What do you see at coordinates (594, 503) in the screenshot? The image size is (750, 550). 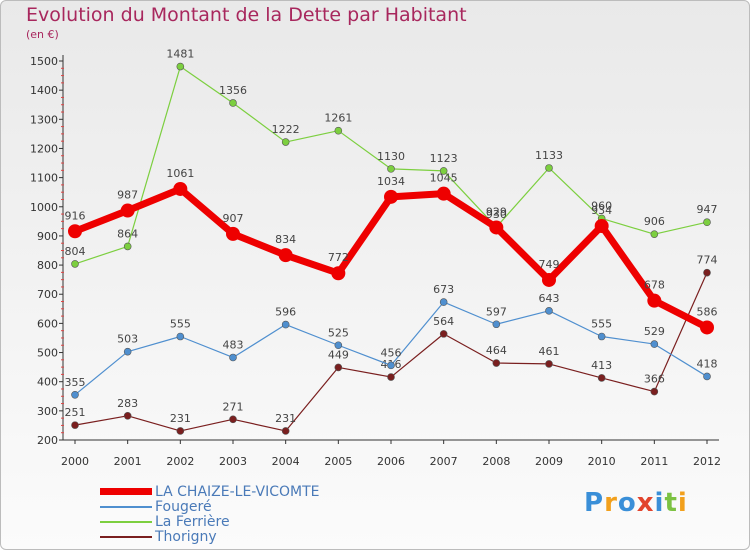 I see `logo-letter: P` at bounding box center [594, 503].